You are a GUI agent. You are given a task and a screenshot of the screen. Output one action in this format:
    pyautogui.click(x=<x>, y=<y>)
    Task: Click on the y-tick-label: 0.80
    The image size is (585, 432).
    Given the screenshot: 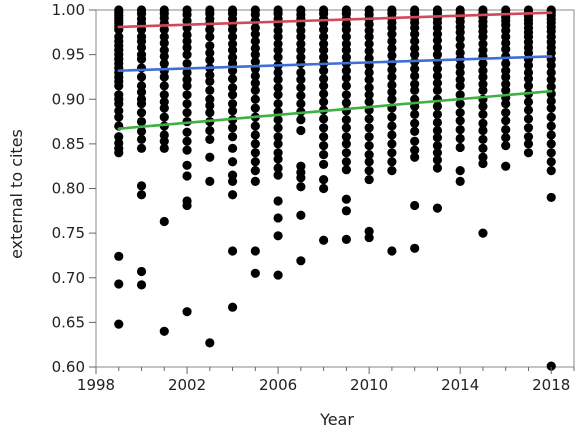 What is the action you would take?
    pyautogui.click(x=68, y=189)
    